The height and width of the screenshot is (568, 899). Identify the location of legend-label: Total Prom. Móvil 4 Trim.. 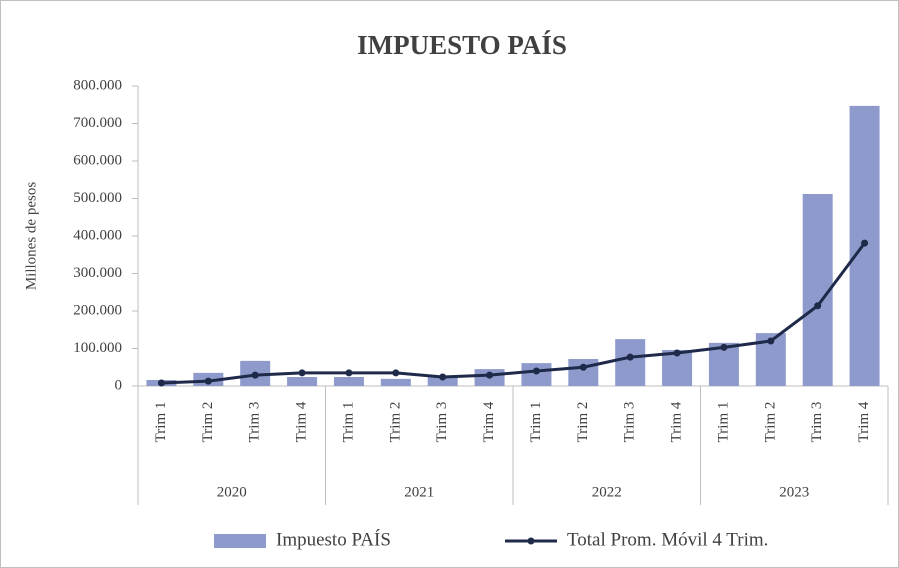
(667, 539).